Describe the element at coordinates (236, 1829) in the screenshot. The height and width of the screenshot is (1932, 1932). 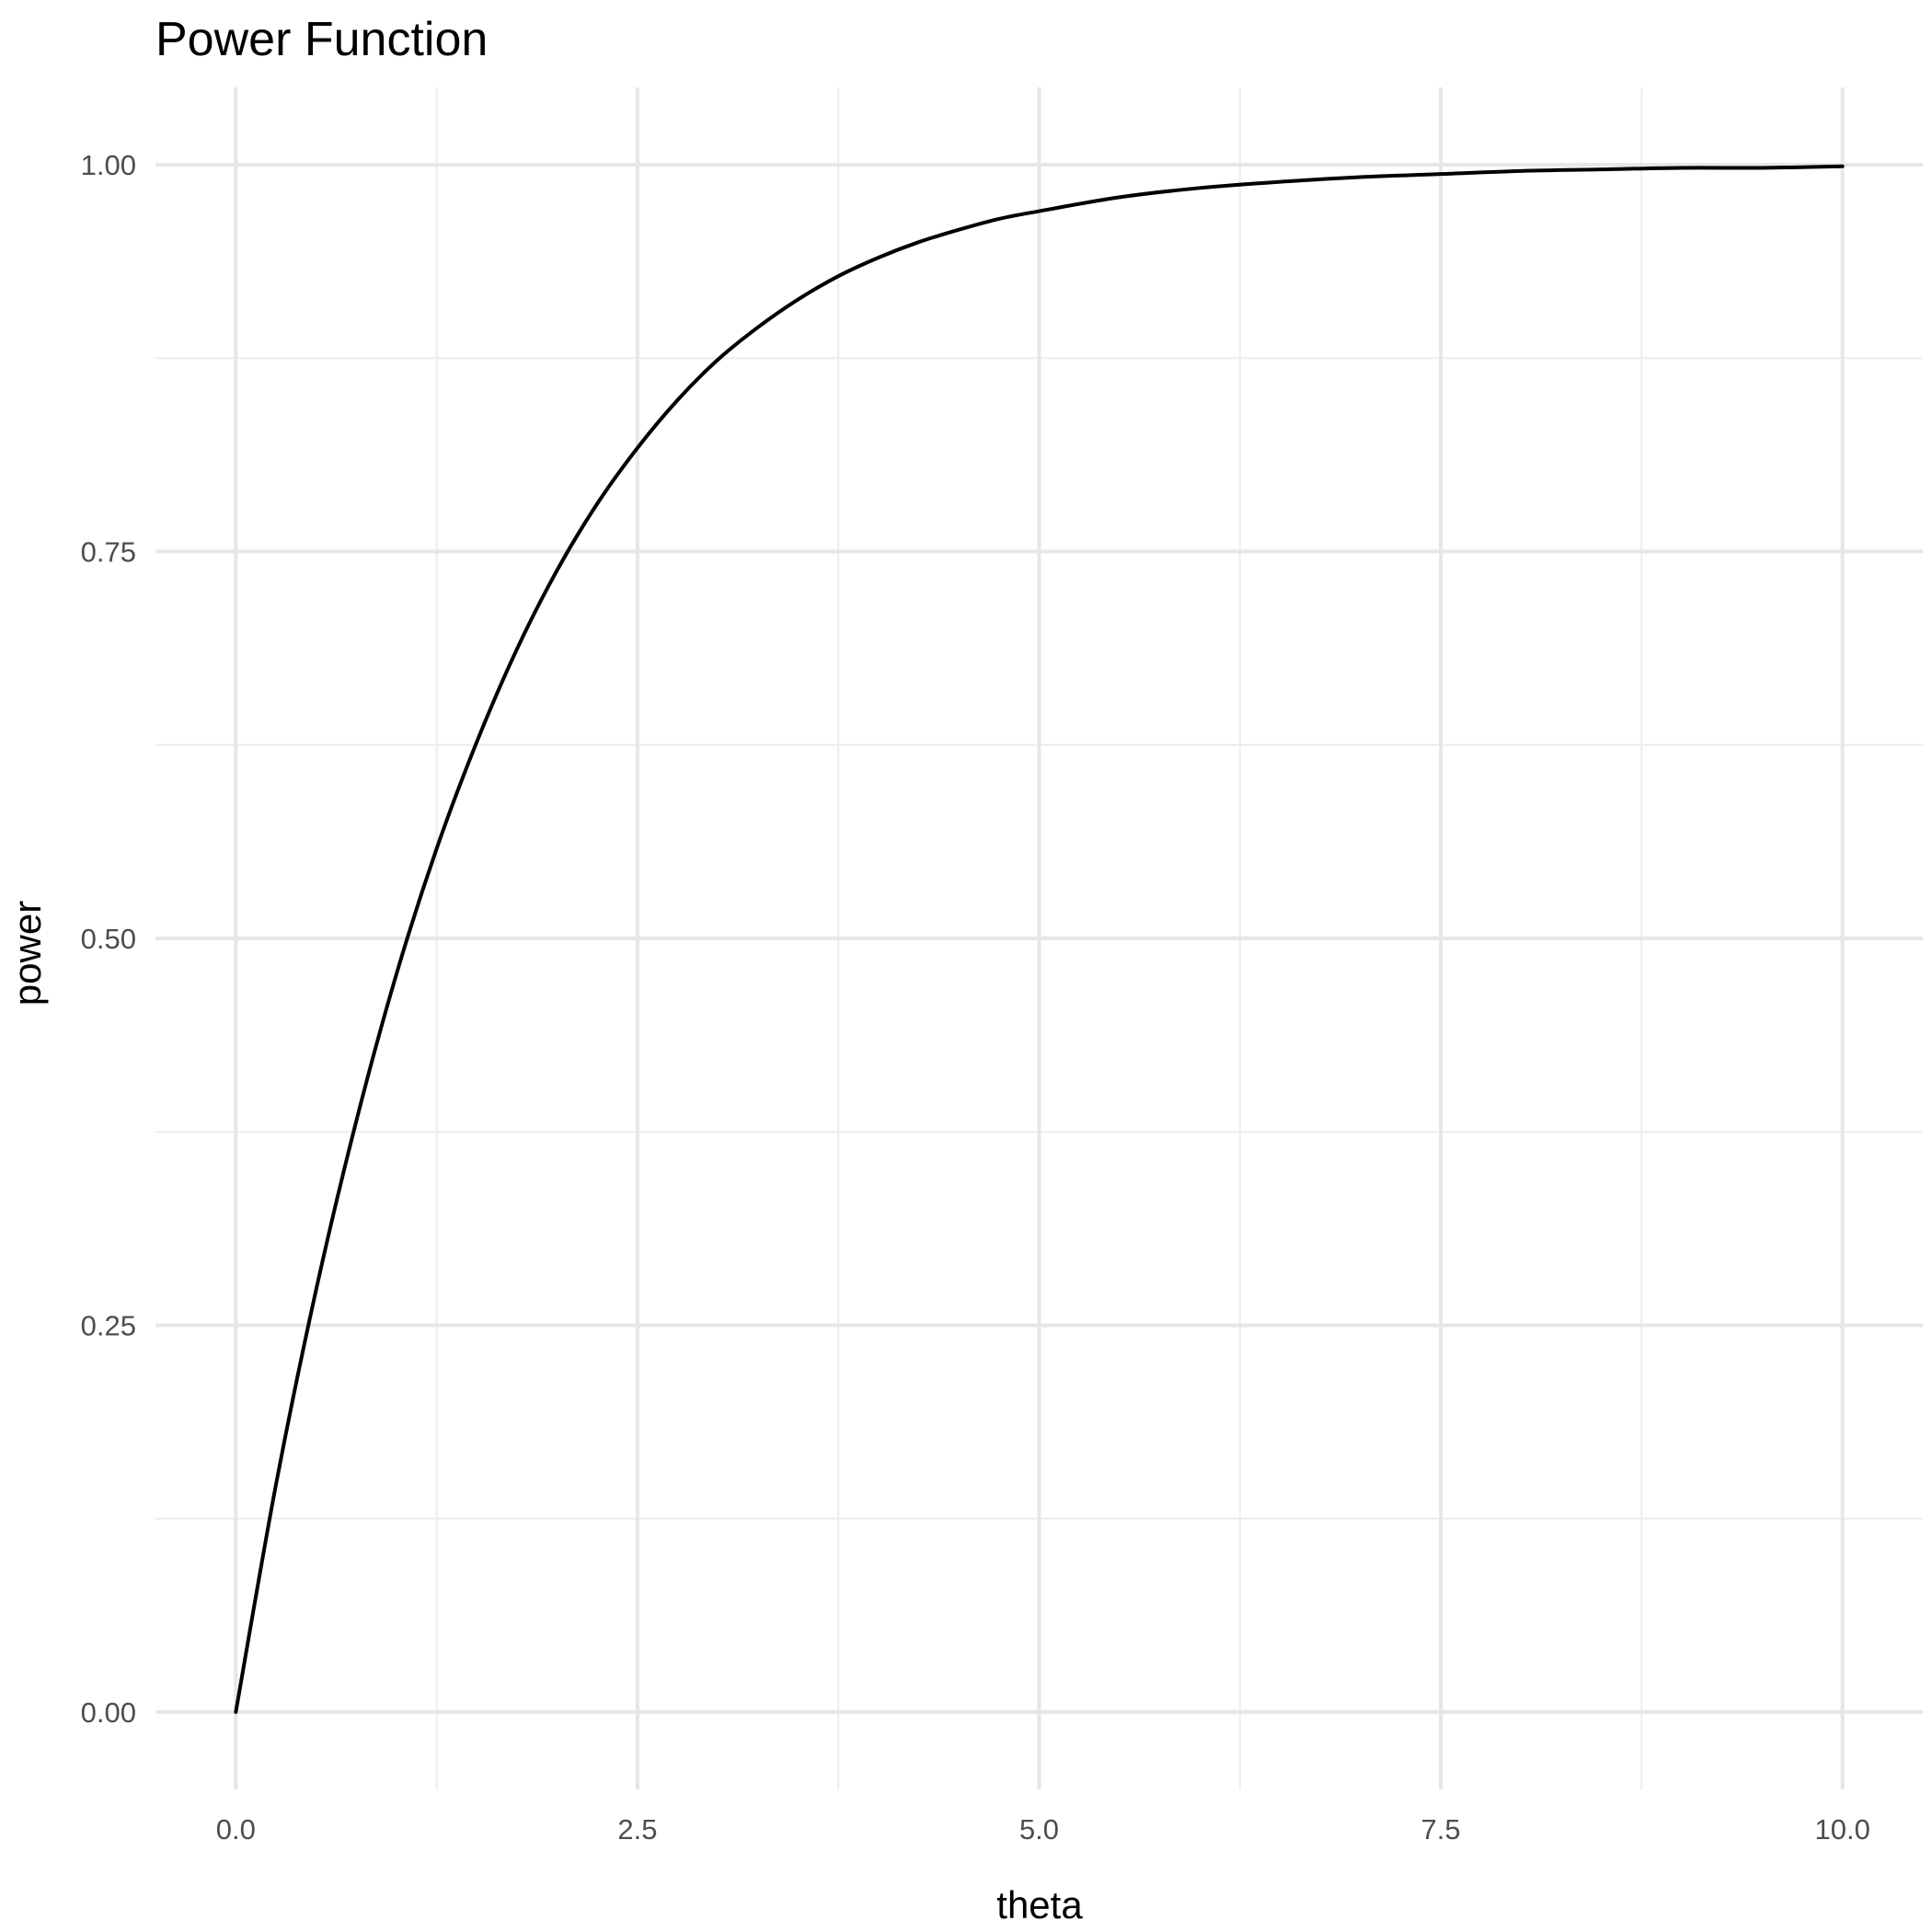
I see `x-tick-label: 0.0` at that location.